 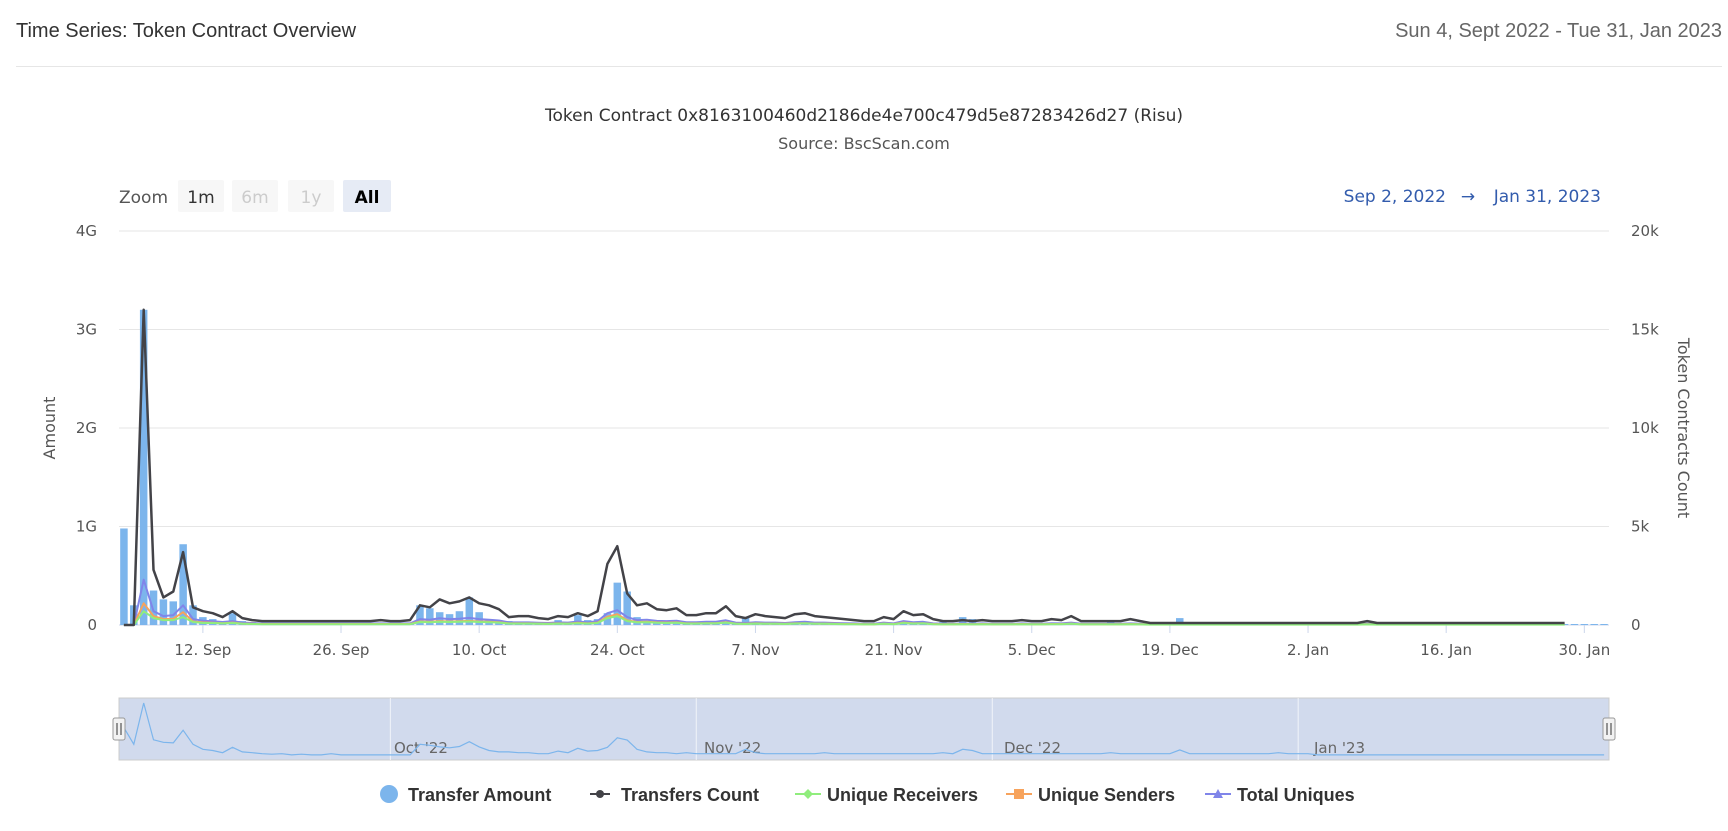 What do you see at coordinates (421, 748) in the screenshot?
I see `navigator-label-oct: Oct '22` at bounding box center [421, 748].